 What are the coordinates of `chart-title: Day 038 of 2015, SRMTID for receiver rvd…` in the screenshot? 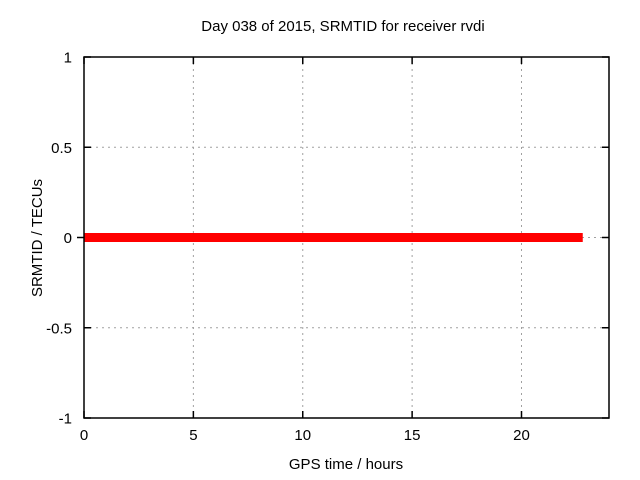 It's located at (342, 26).